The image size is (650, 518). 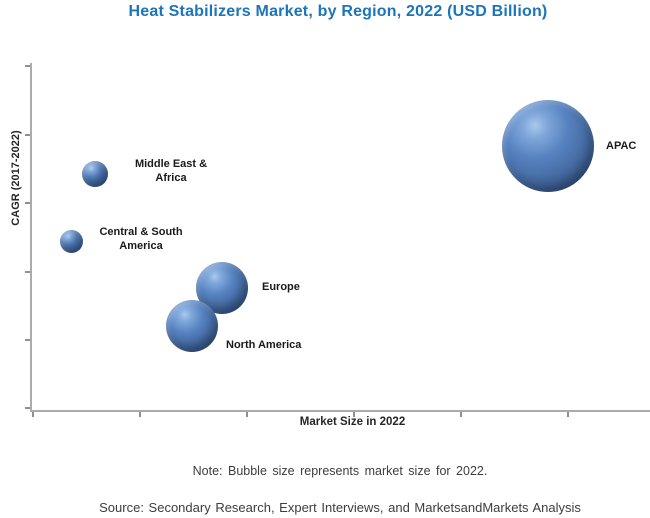 What do you see at coordinates (31, 237) in the screenshot?
I see `y-axis-line` at bounding box center [31, 237].